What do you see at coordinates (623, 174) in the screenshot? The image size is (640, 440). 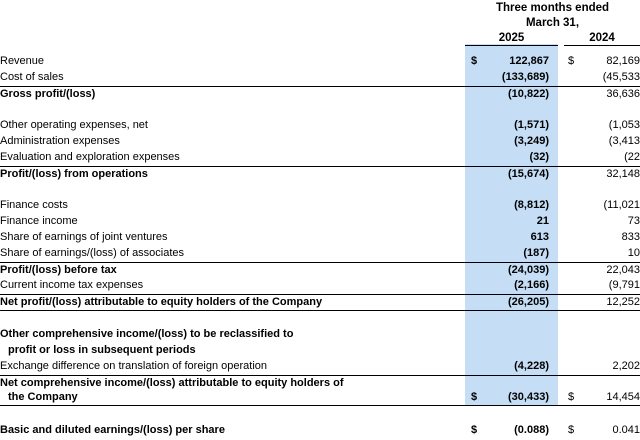 I see `value-2024: 32,148` at bounding box center [623, 174].